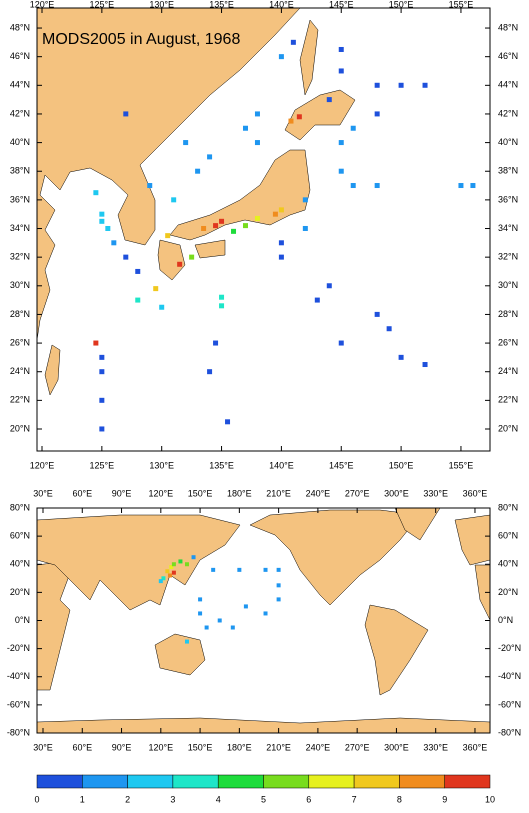  I want to click on x-tick-label: 125°E, so click(102, 465).